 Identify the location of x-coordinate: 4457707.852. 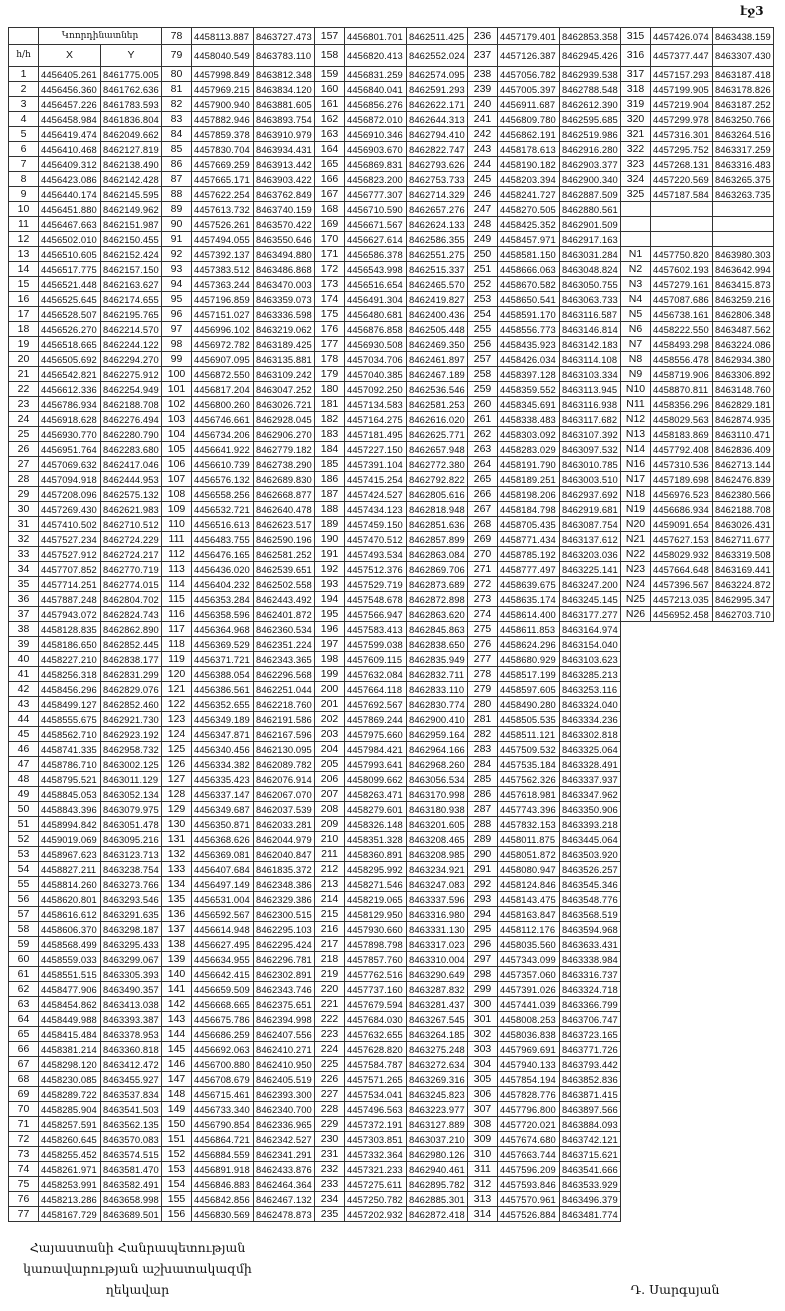
(69, 569).